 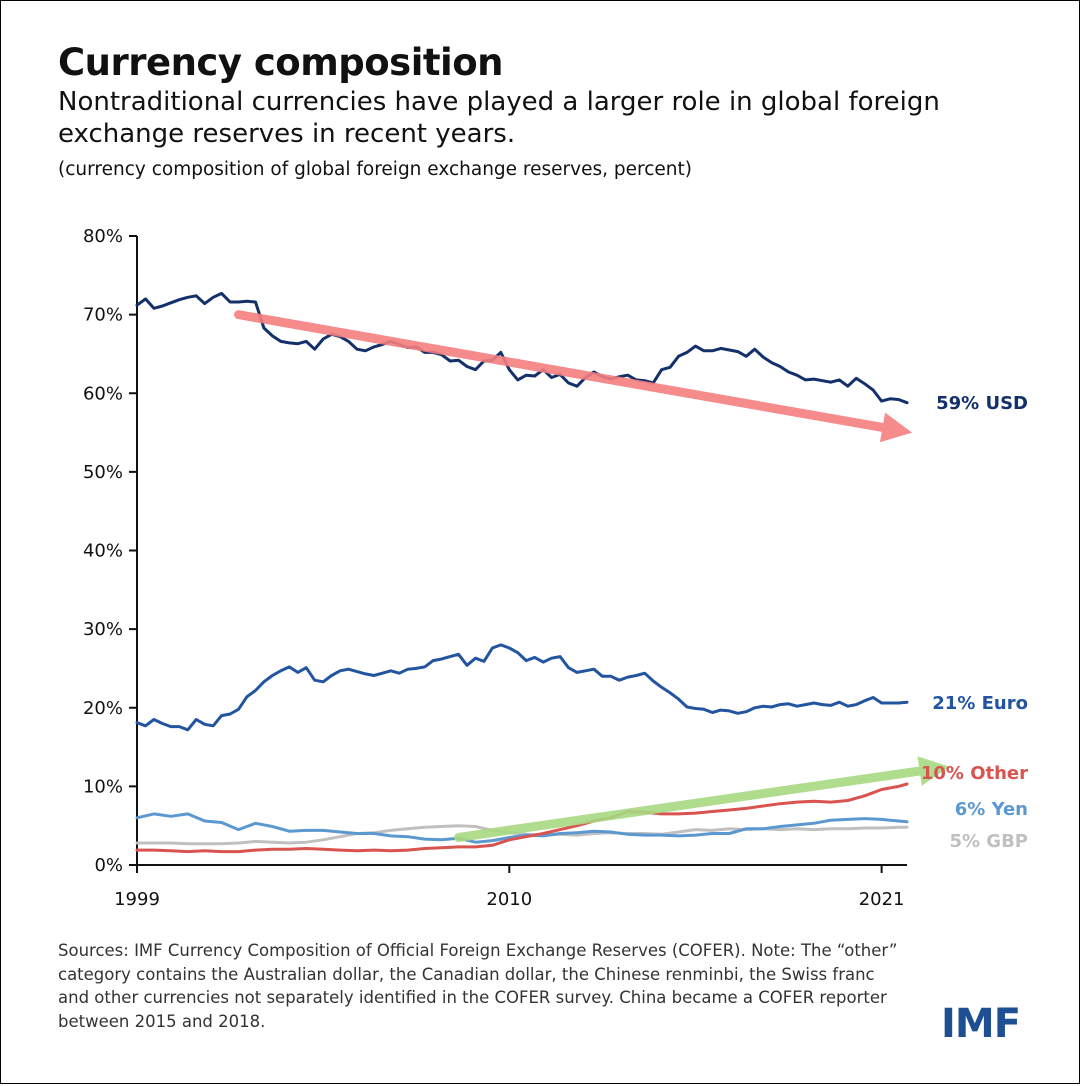 What do you see at coordinates (103, 629) in the screenshot?
I see `y-tick-label: 30%` at bounding box center [103, 629].